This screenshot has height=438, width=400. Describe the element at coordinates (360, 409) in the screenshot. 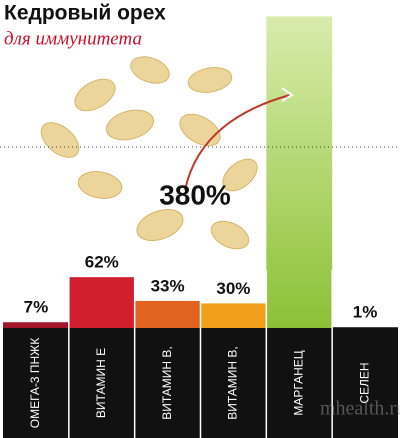

I see `watermark: mhealth.ru` at that location.